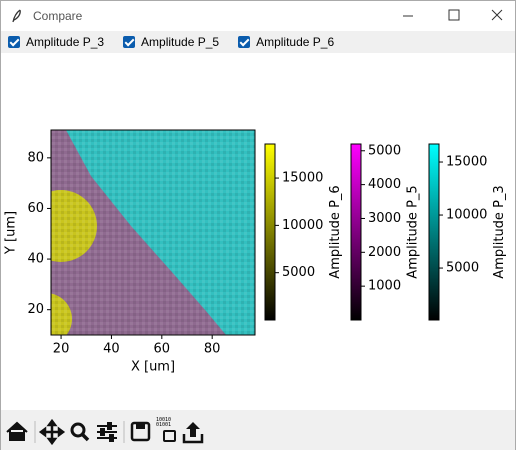 The width and height of the screenshot is (516, 455). I want to click on svg-text: 01001, so click(163, 425).